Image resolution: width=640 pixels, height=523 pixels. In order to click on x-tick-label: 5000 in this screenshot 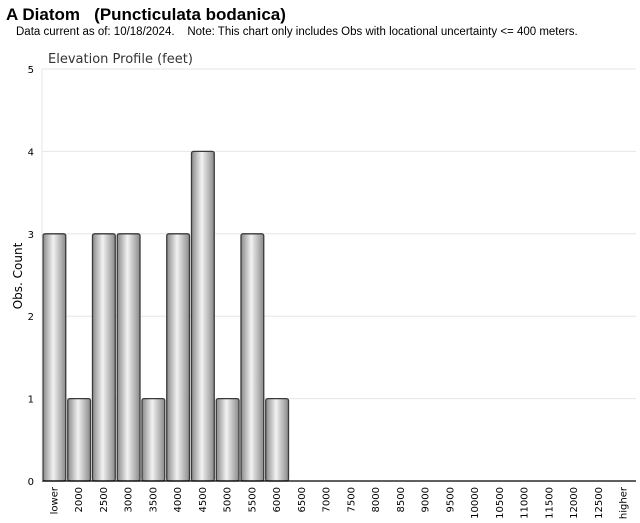, I will do `click(228, 499)`.